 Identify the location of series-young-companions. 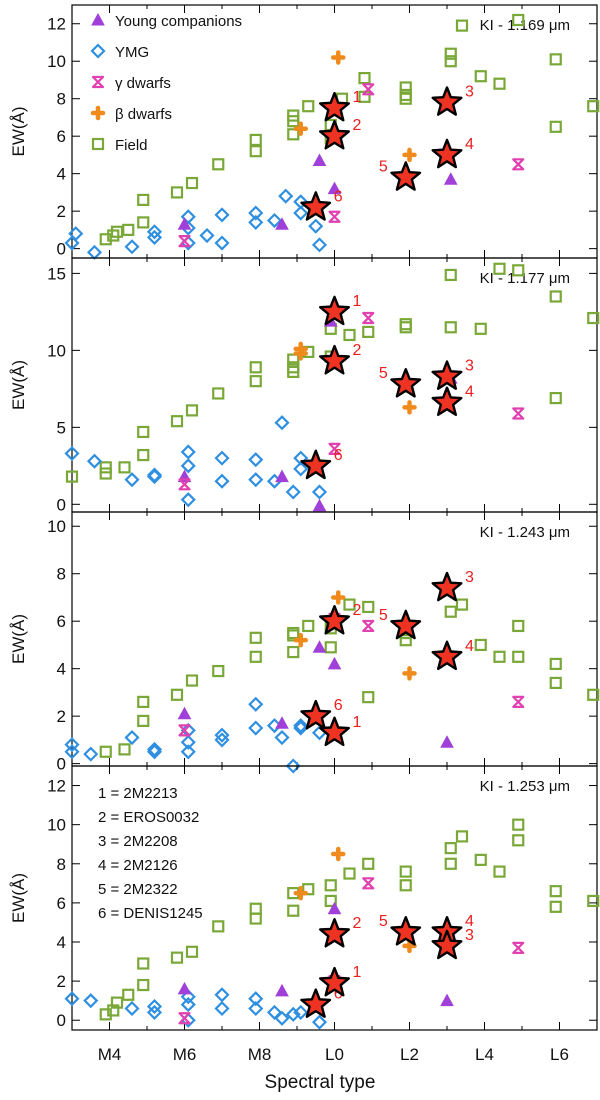
(317, 191).